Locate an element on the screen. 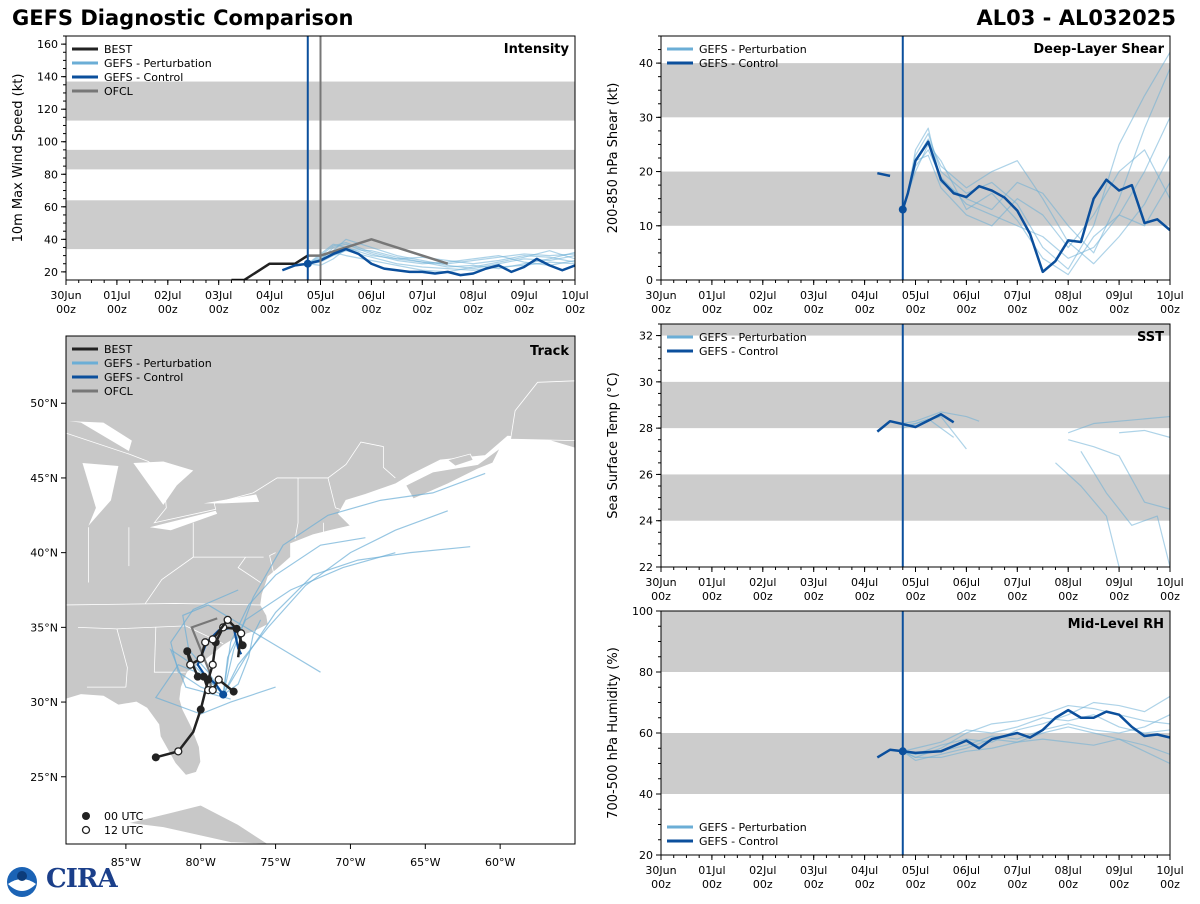 The image size is (1200, 904). sst-plot-area is located at coordinates (915, 445).